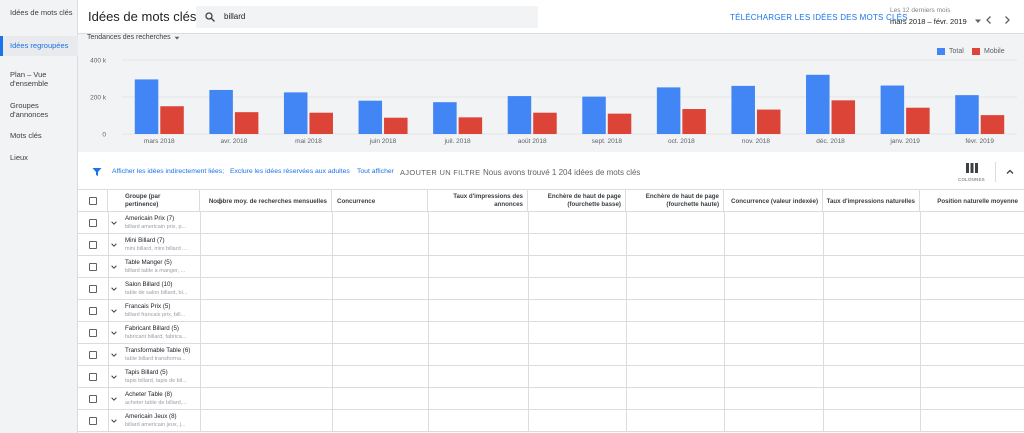  What do you see at coordinates (146, 372) in the screenshot?
I see `group-name: Tapis Billard (5)` at bounding box center [146, 372].